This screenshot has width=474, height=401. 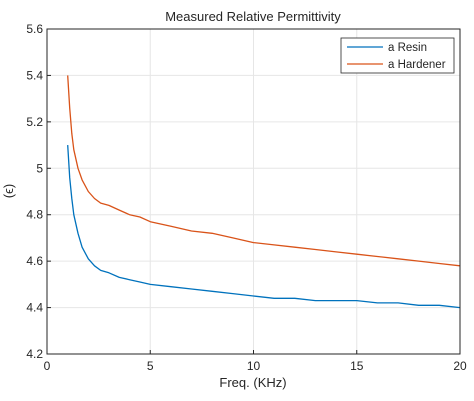 What do you see at coordinates (407, 48) in the screenshot?
I see `legend-label: a Resin` at bounding box center [407, 48].